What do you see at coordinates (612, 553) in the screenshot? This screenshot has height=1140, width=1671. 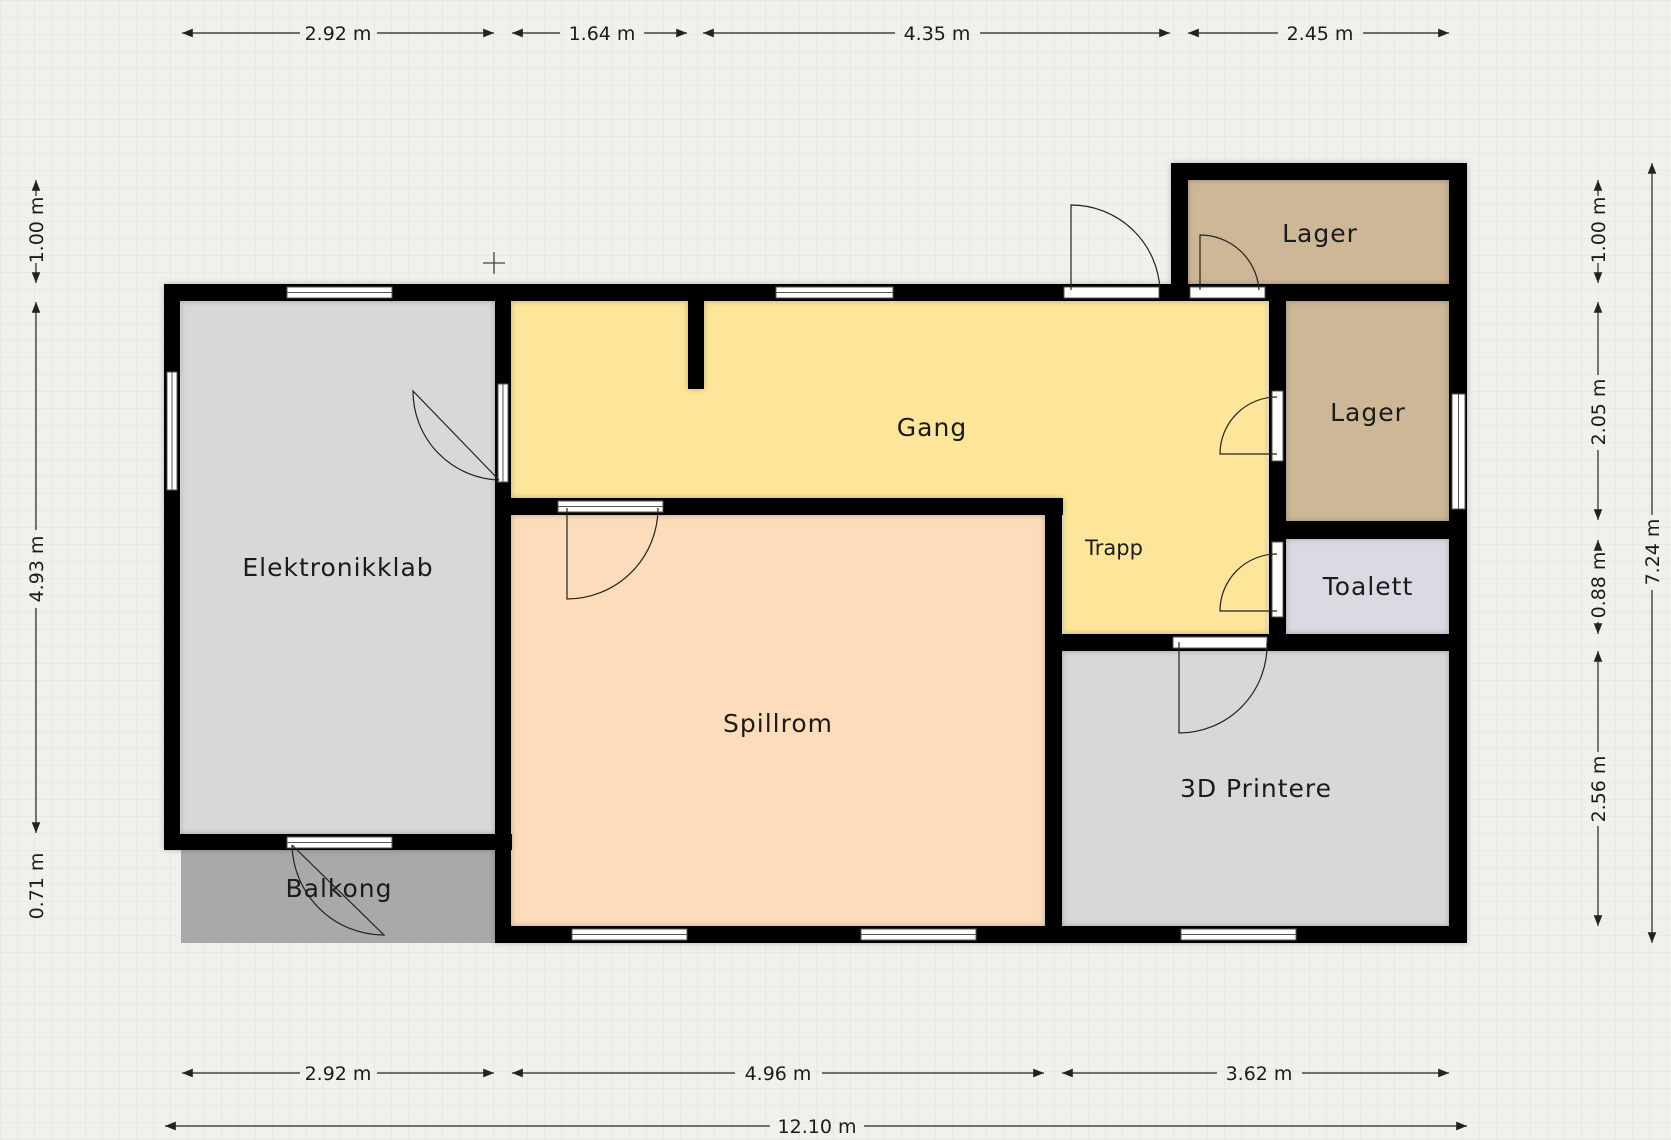 I see `door-spillrom` at bounding box center [612, 553].